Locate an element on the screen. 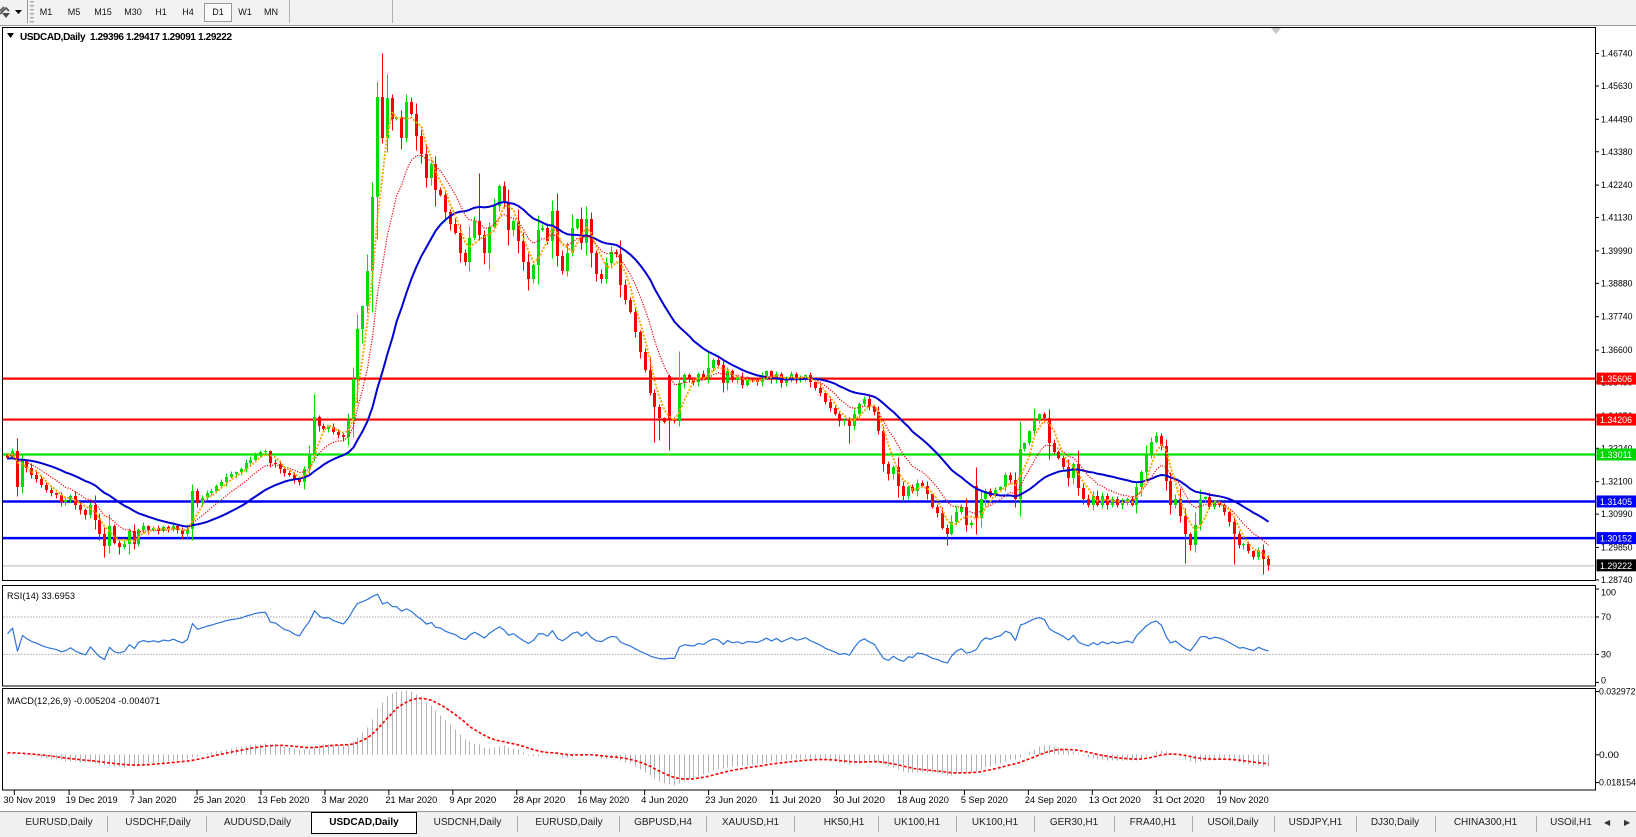  svg-text: 1.43380 is located at coordinates (1617, 152).